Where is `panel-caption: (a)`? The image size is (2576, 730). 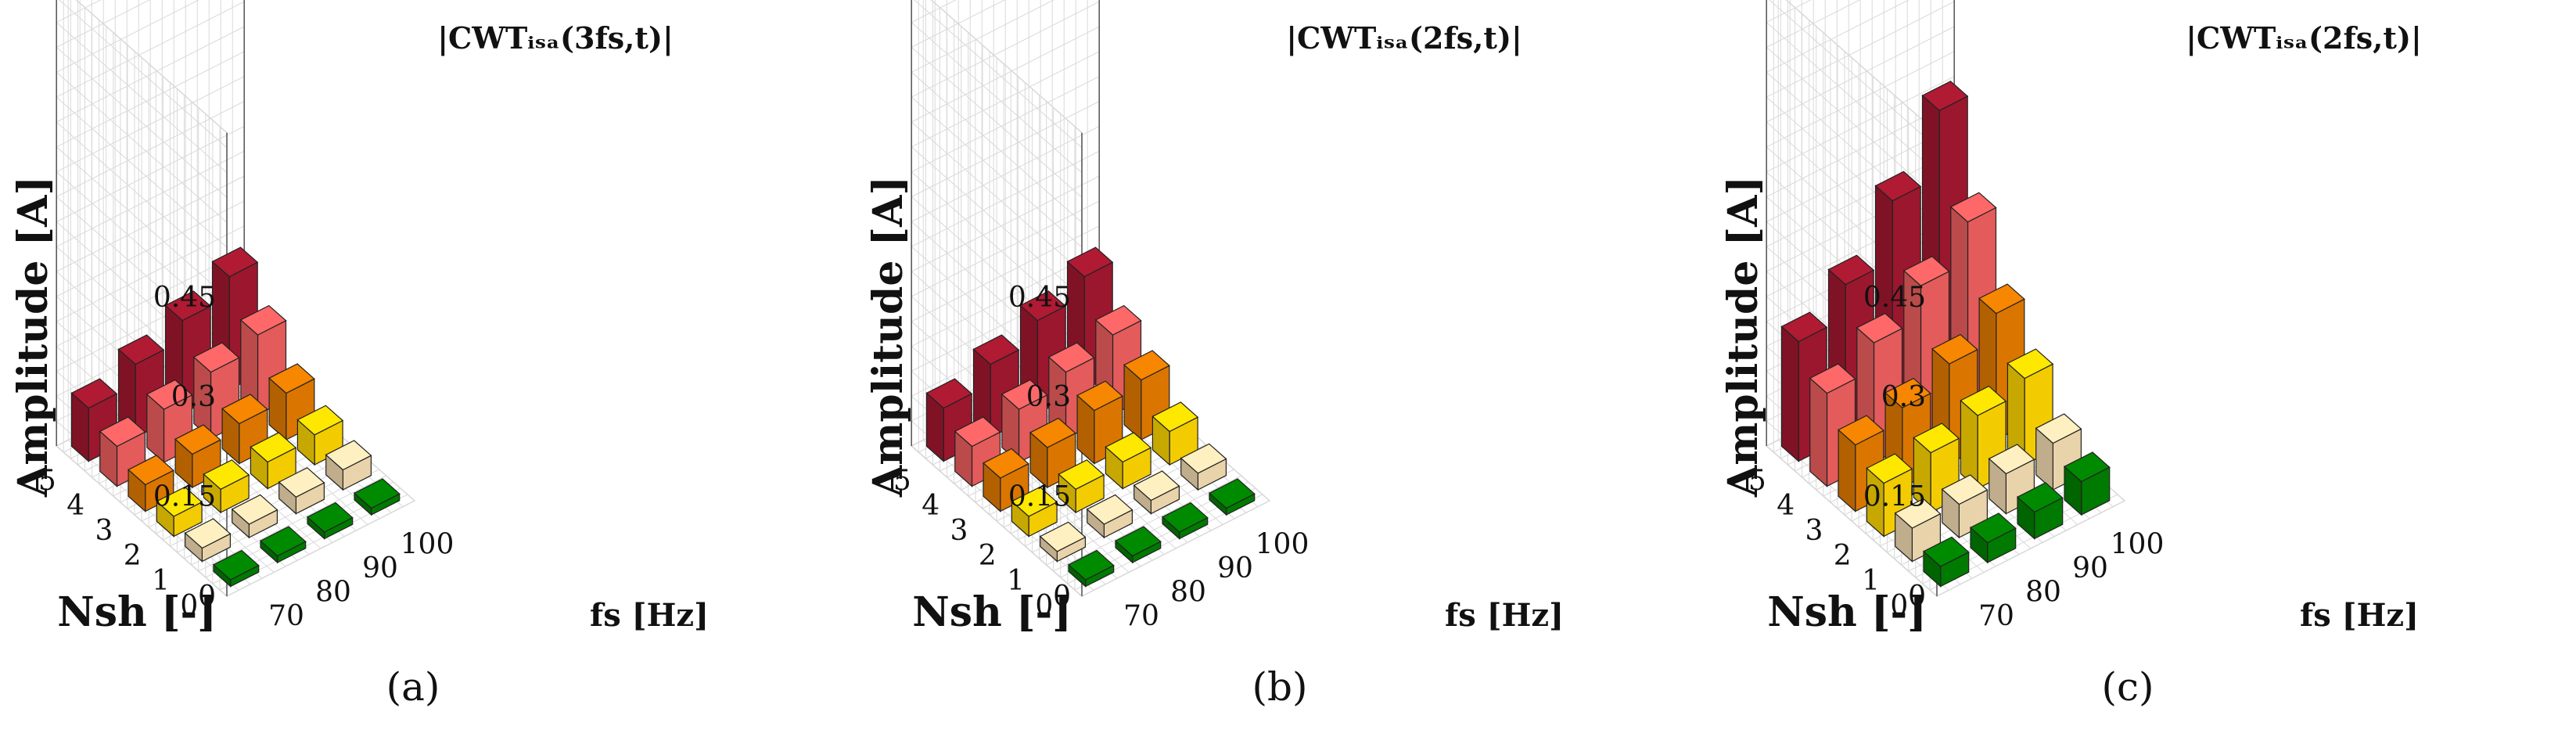
panel-caption: (a) is located at coordinates (413, 687).